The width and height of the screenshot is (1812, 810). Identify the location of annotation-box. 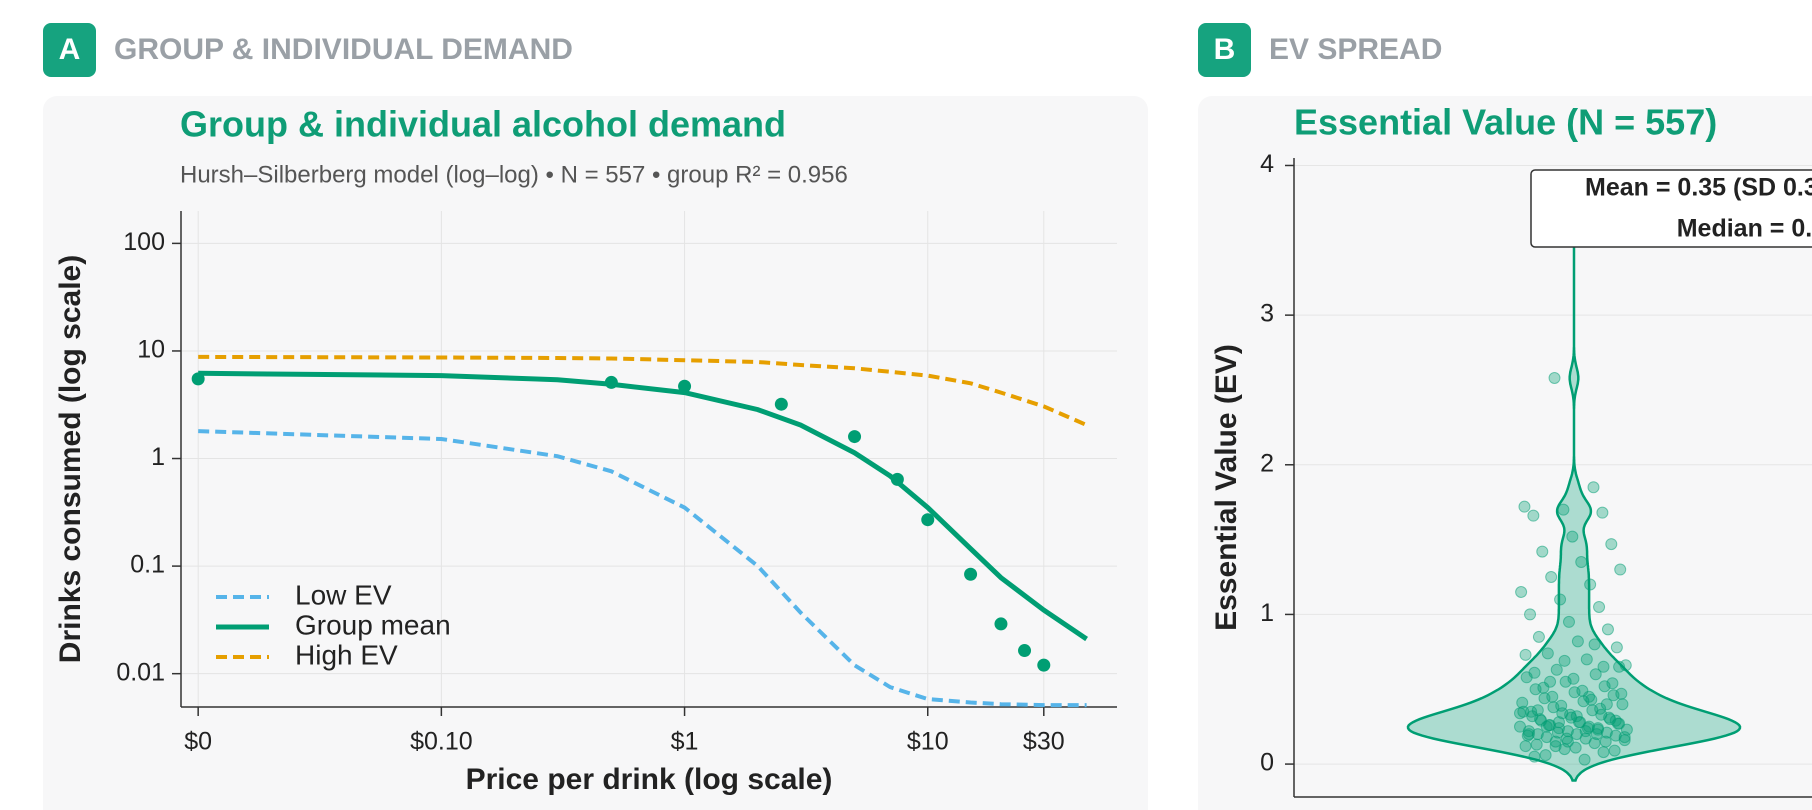
(1671, 208).